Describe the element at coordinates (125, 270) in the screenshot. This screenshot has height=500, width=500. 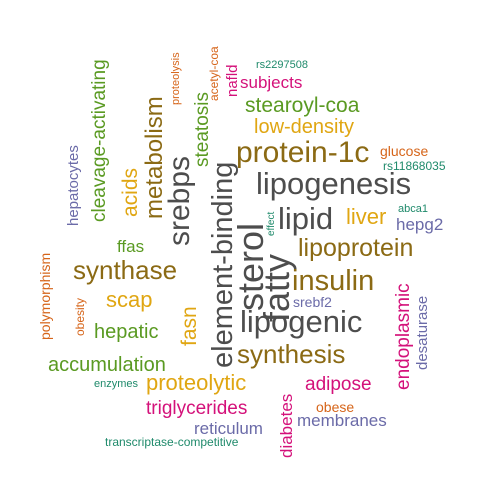
I see `word-synthase: synthase` at that location.